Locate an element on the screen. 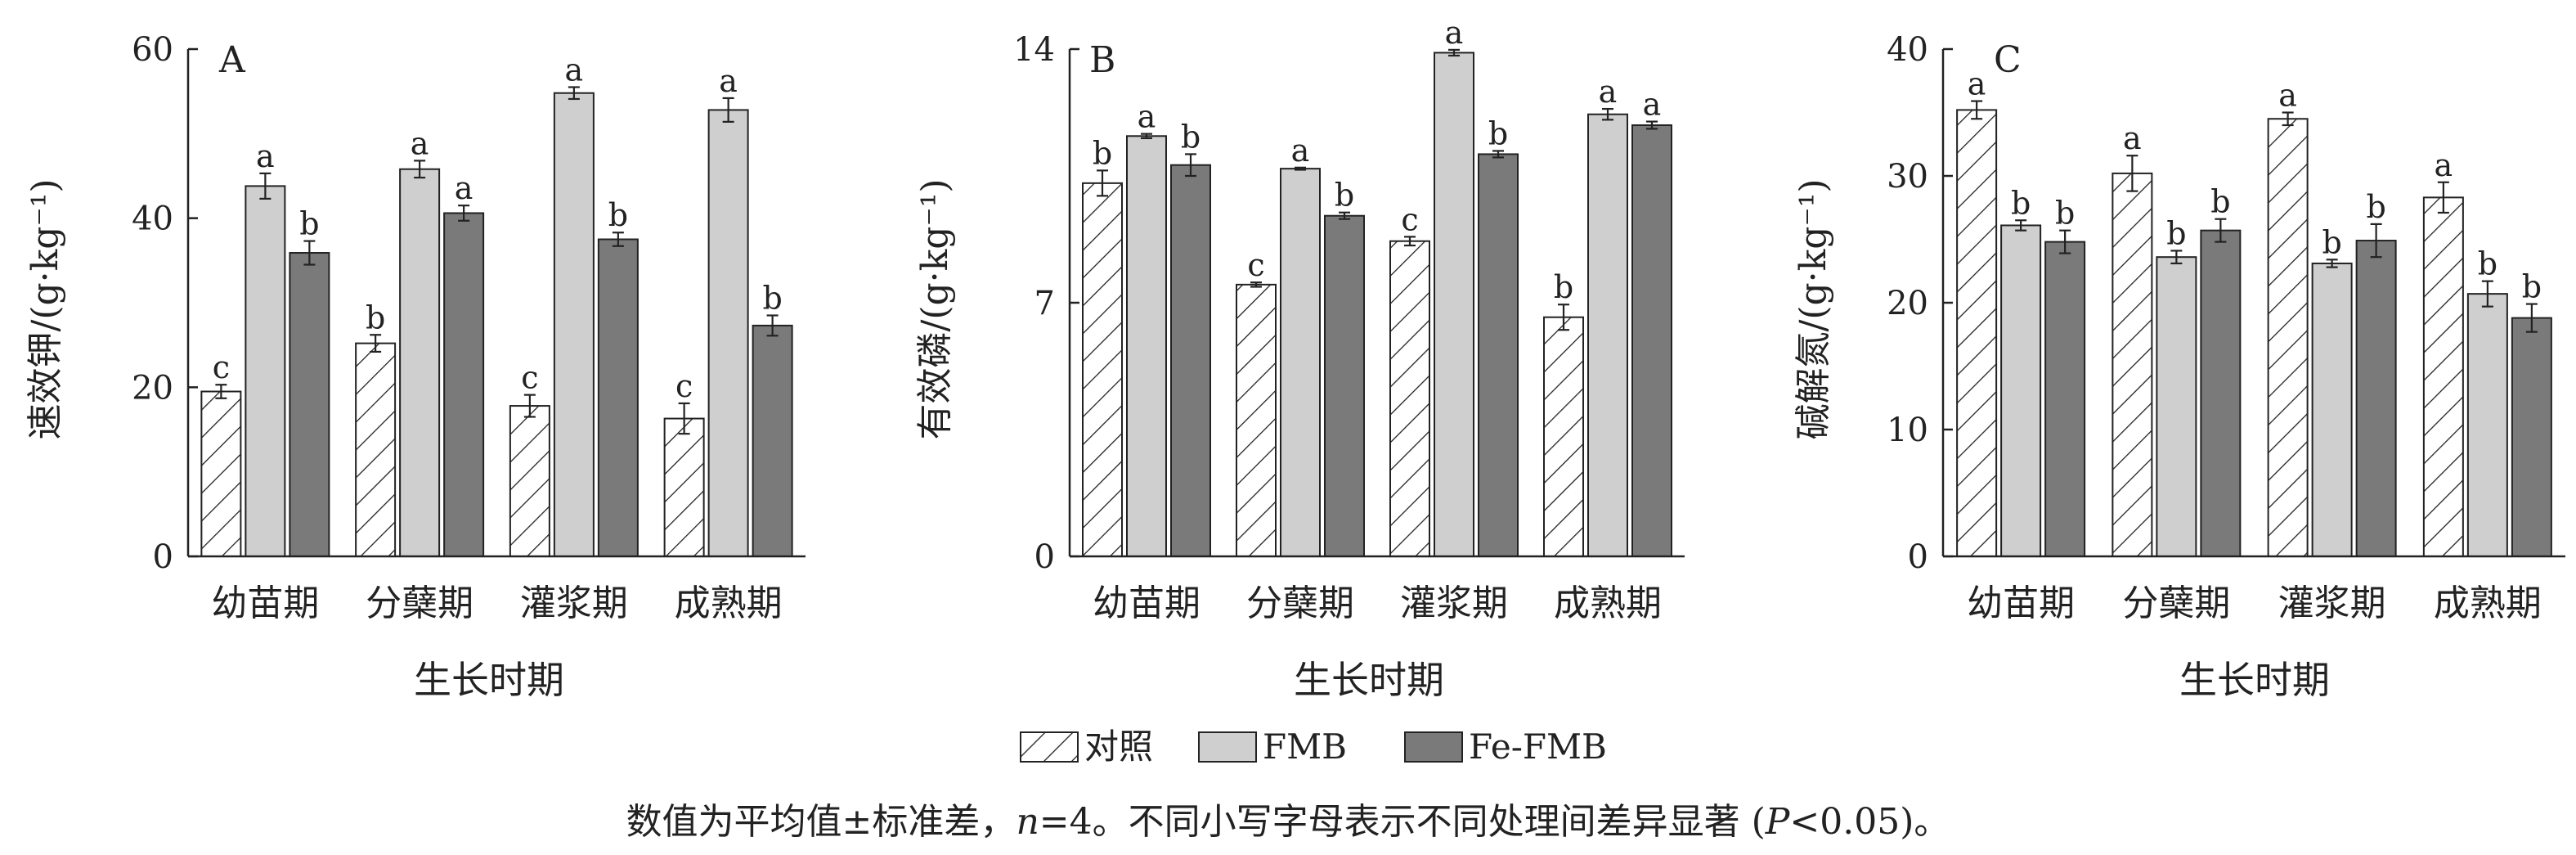  footnote-text-2: =4。不同小写字母表示不同处理间差异显著 ( is located at coordinates (1402, 822).